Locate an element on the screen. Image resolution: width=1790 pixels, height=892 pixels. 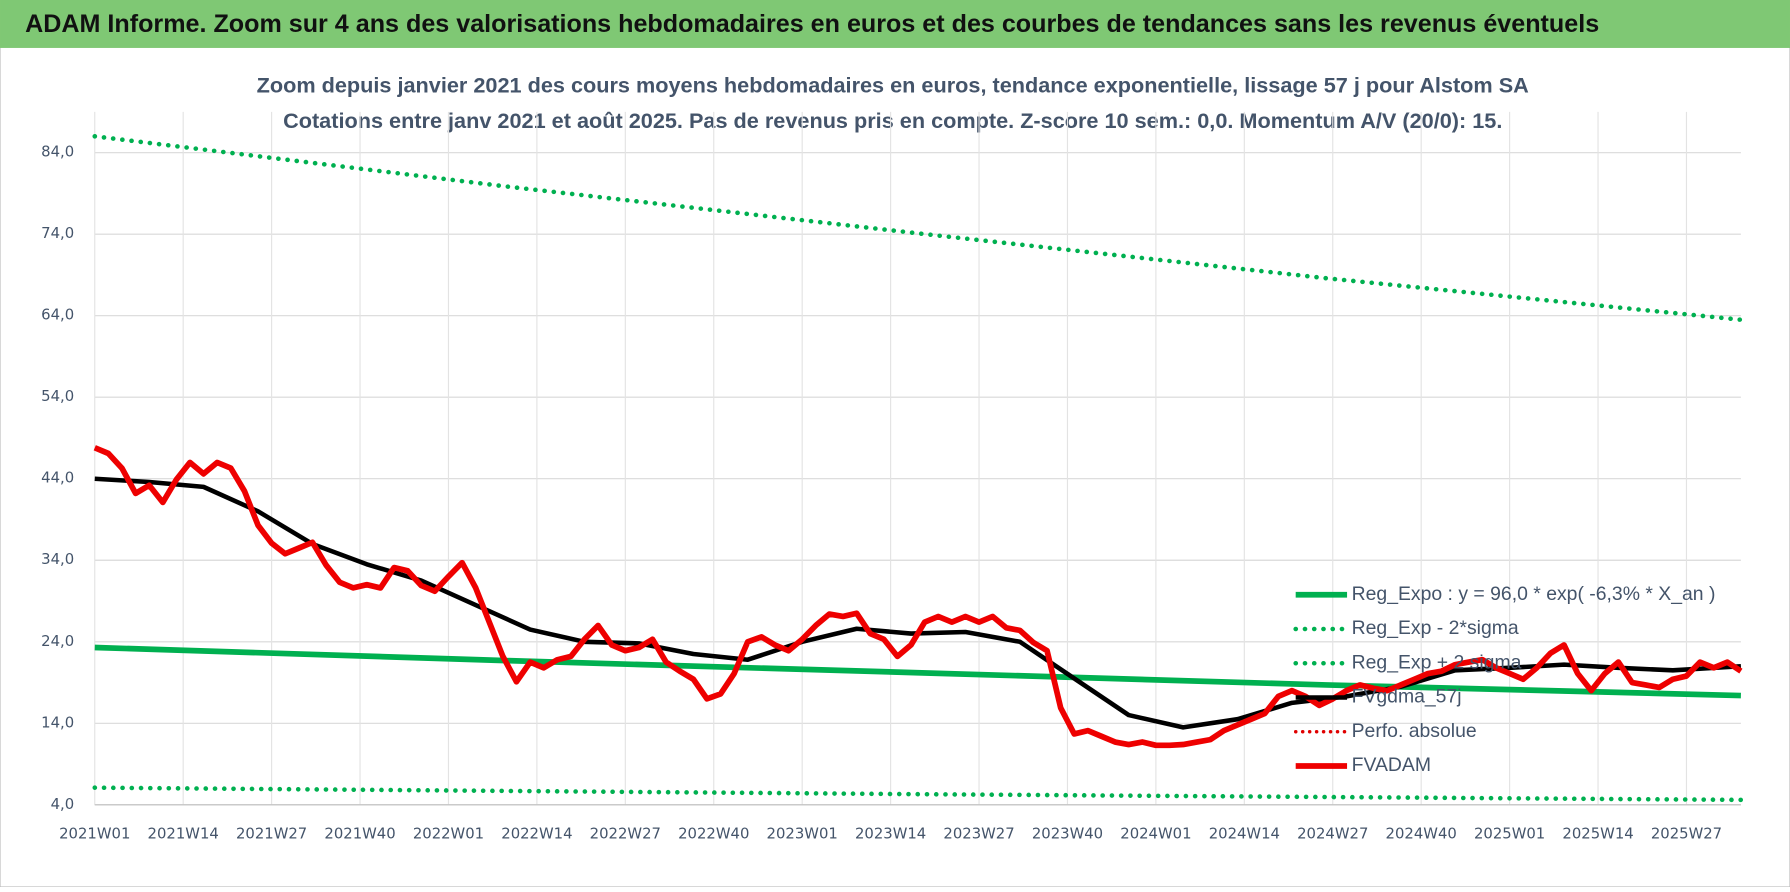
y-tick-label: 14,0 is located at coordinates (57, 722).